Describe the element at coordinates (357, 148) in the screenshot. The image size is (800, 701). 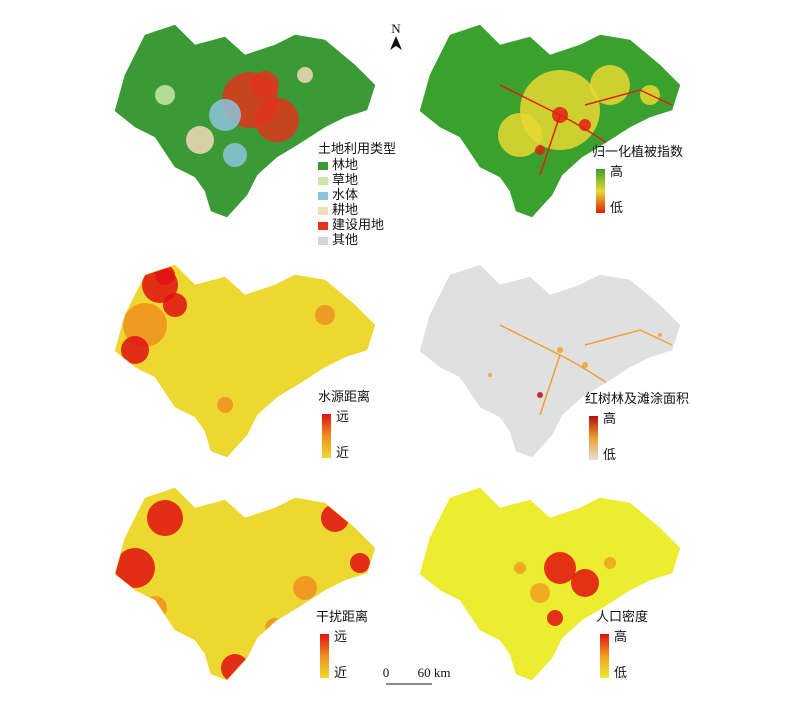
I see `legend-title: 土地利用类型` at that location.